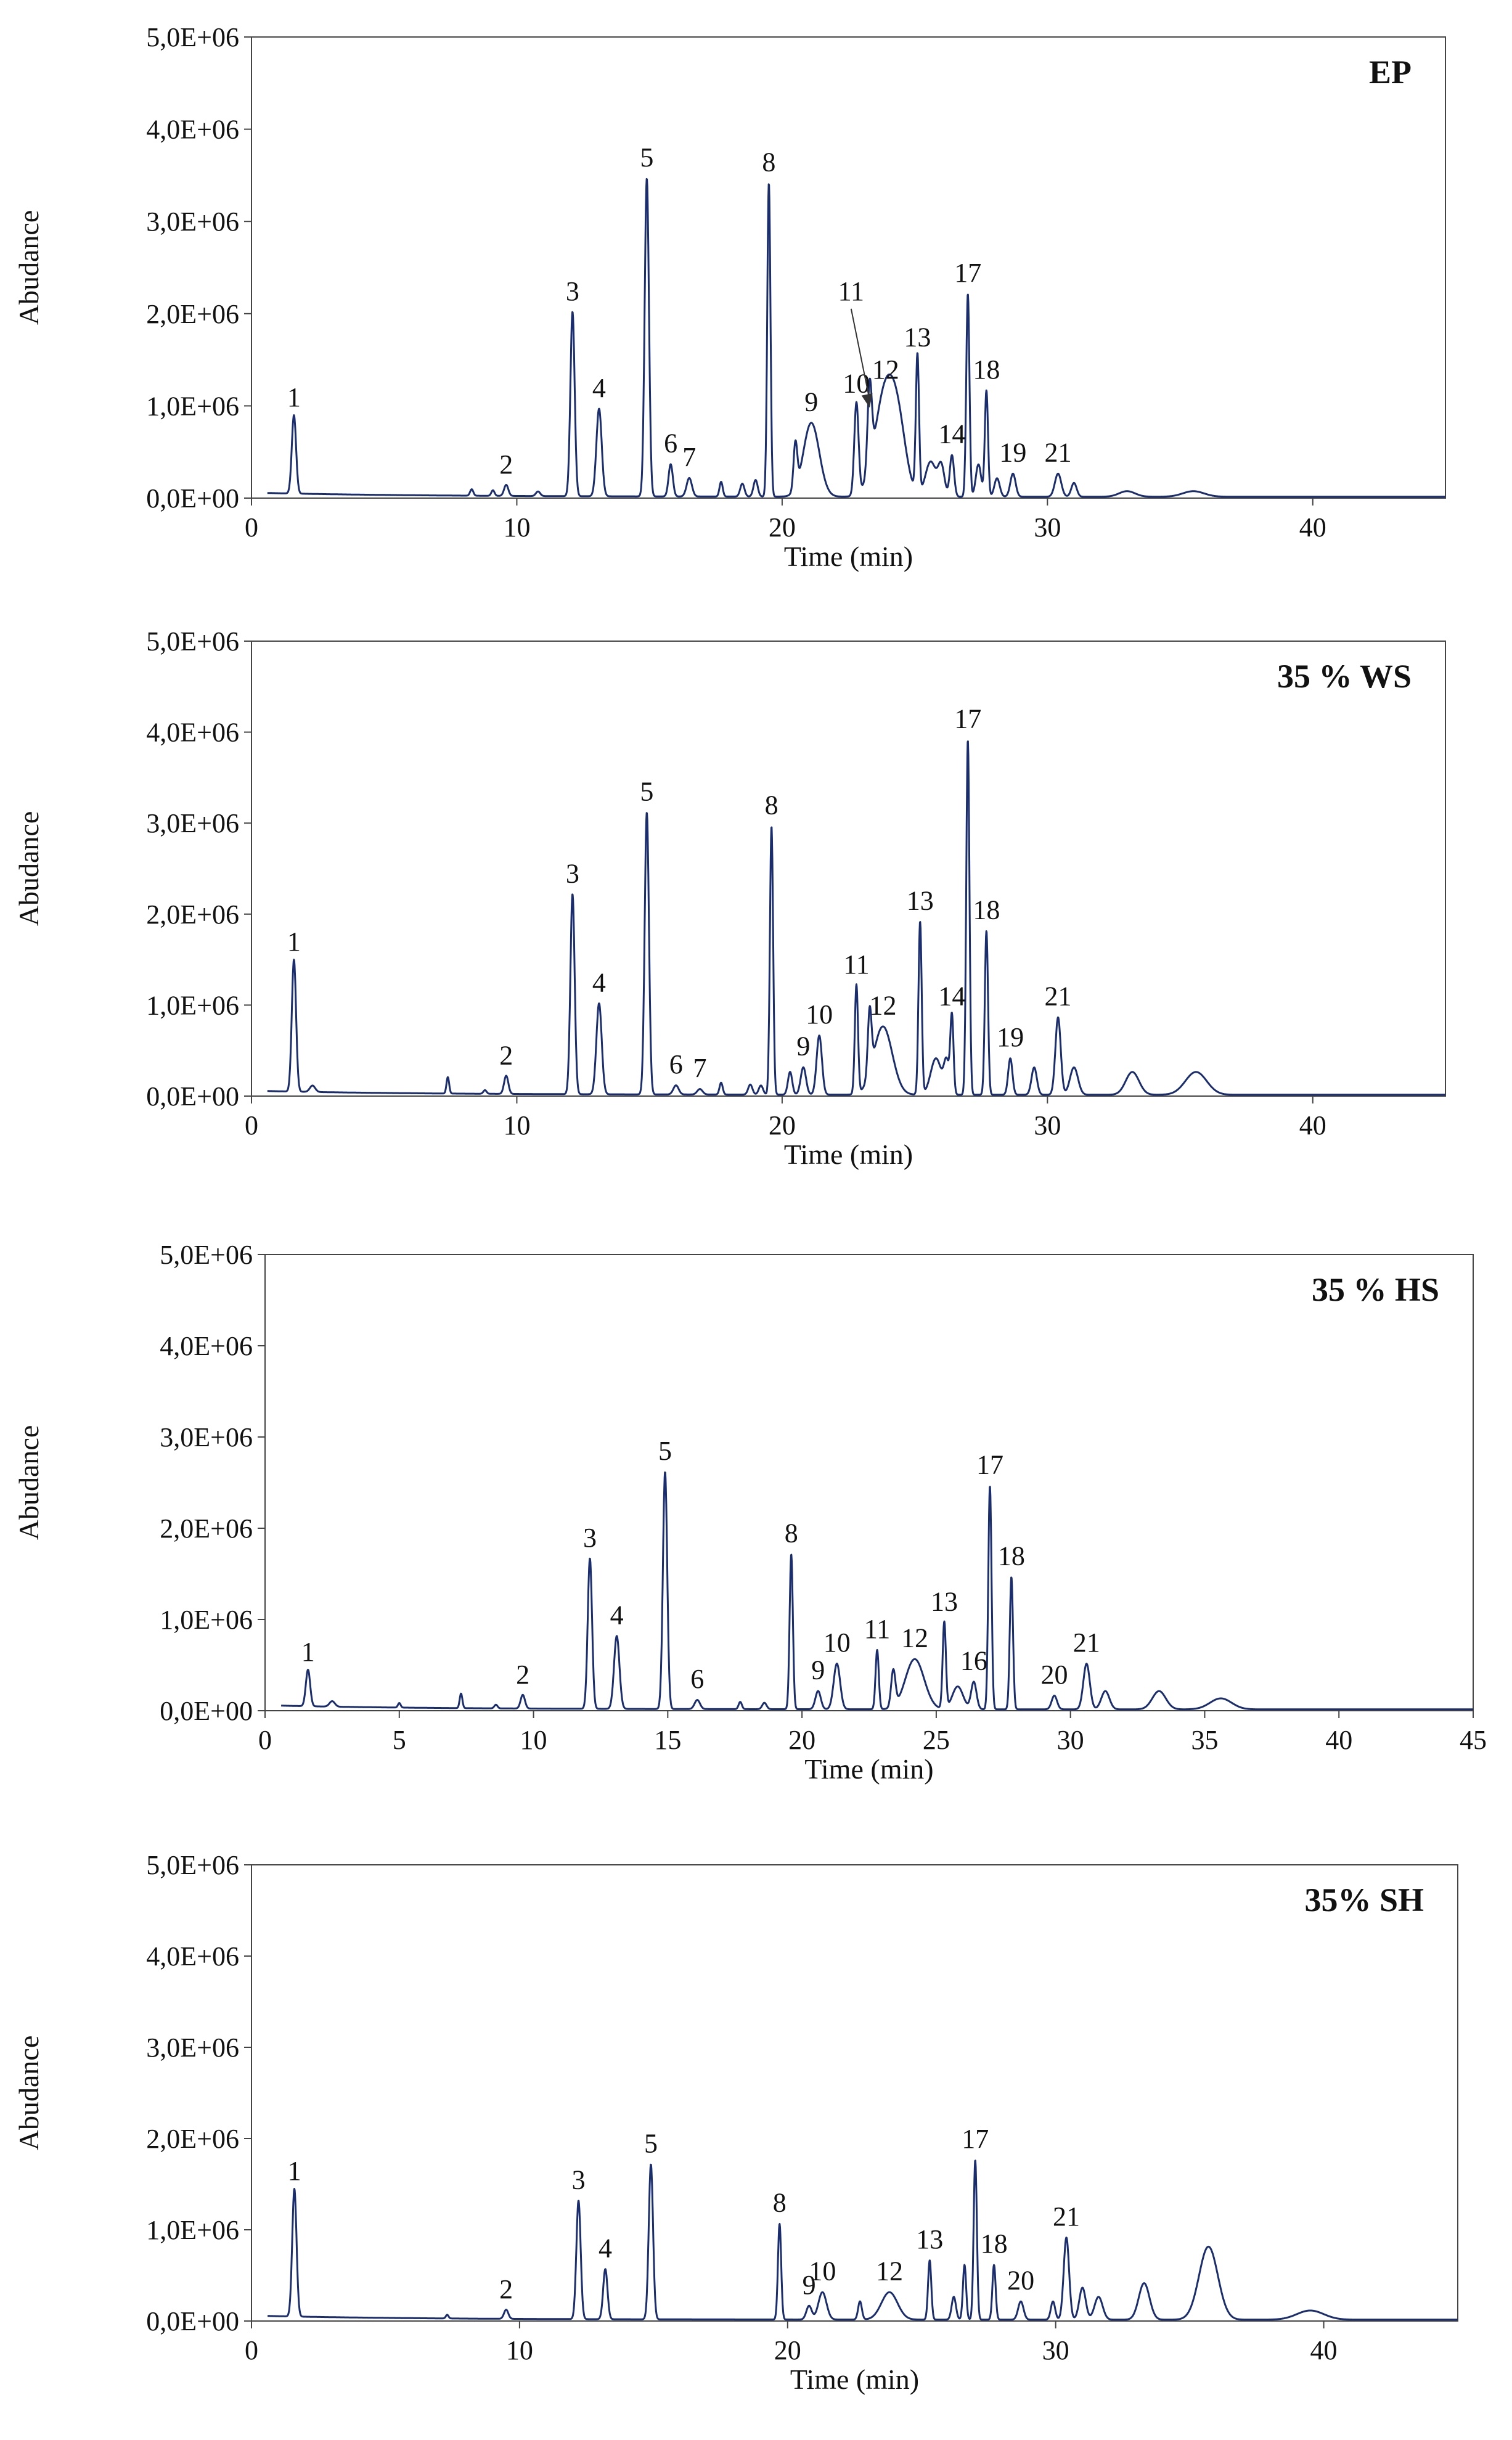  I want to click on annotation-arrowhead, so click(867, 400).